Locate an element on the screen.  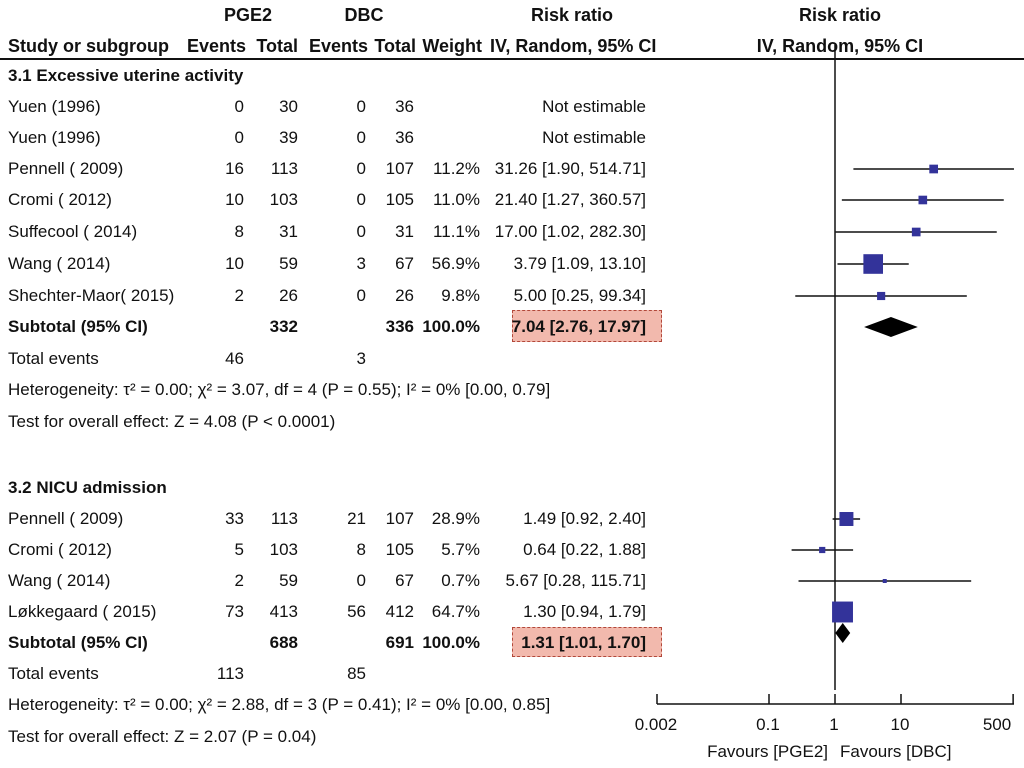
pooled-diamond is located at coordinates (891, 327).